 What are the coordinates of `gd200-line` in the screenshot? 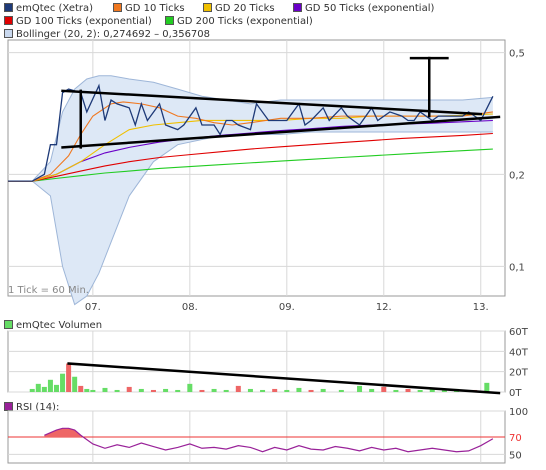 It's located at (250, 165).